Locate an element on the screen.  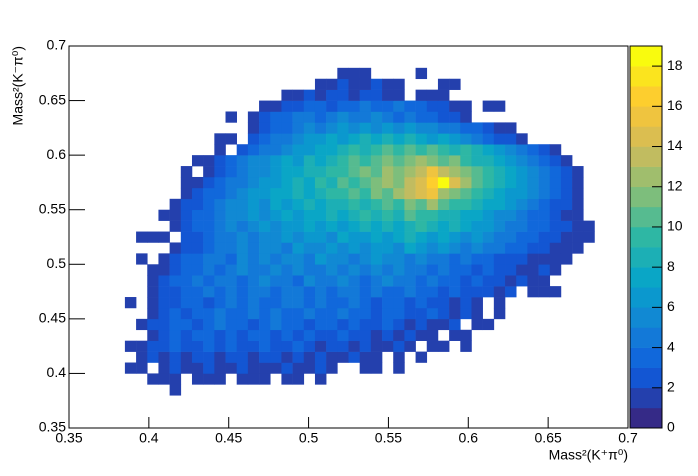
z-tick-label: 12 is located at coordinates (675, 185).